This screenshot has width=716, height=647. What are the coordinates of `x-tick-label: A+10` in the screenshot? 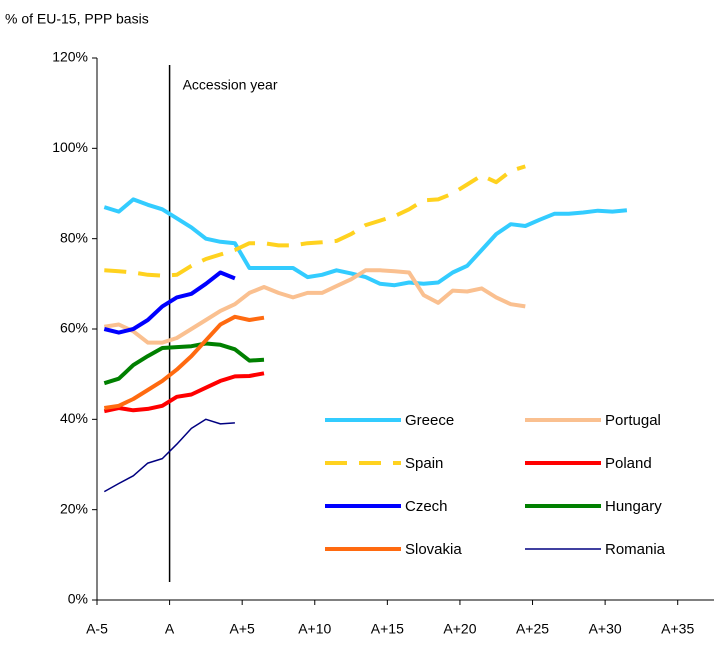 It's located at (314, 629).